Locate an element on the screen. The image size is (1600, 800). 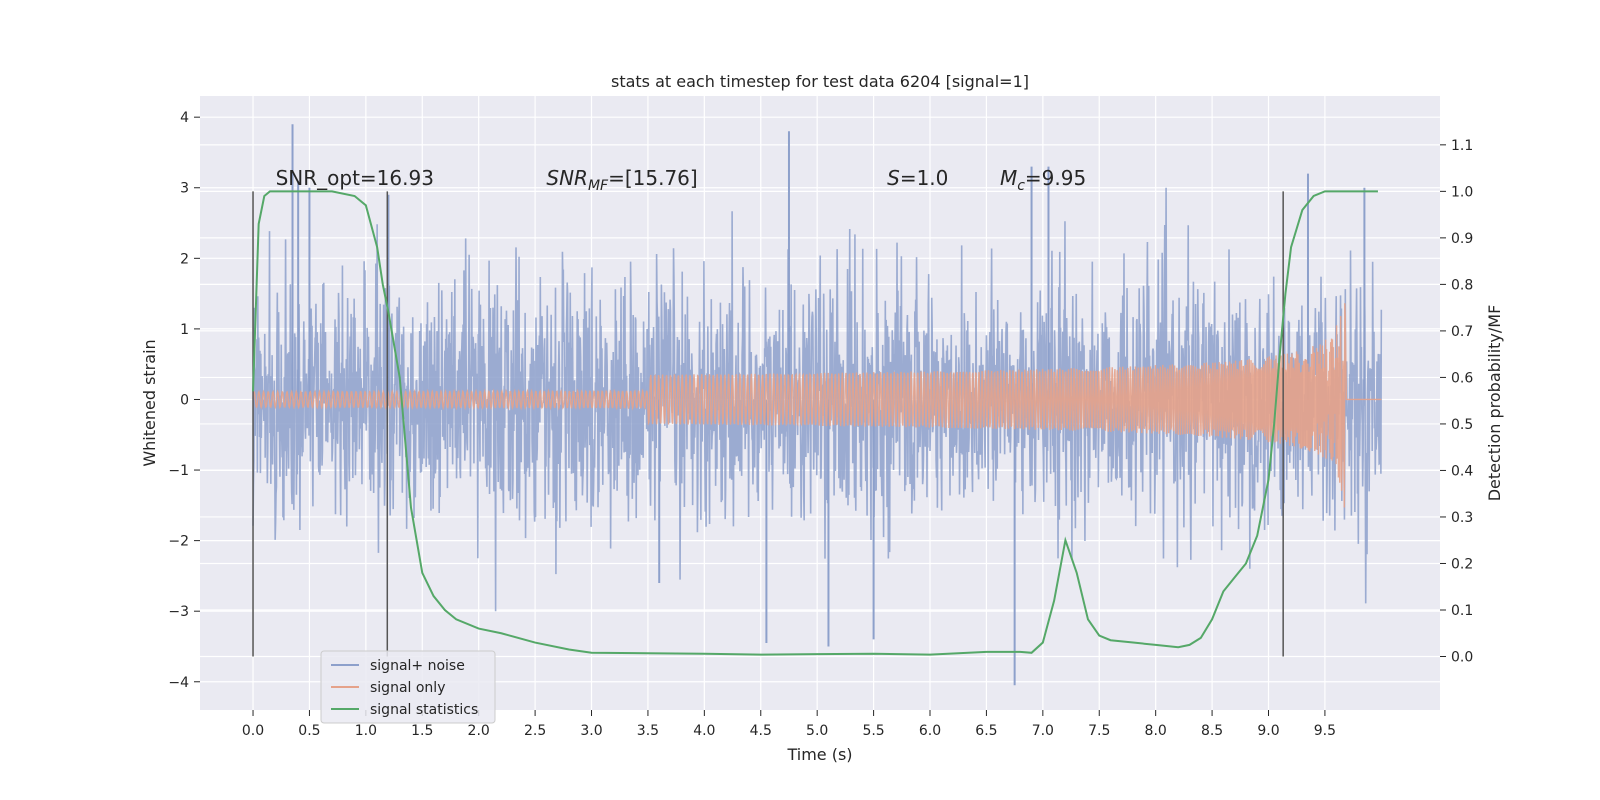
x-tick-label: 1.0 is located at coordinates (366, 731).